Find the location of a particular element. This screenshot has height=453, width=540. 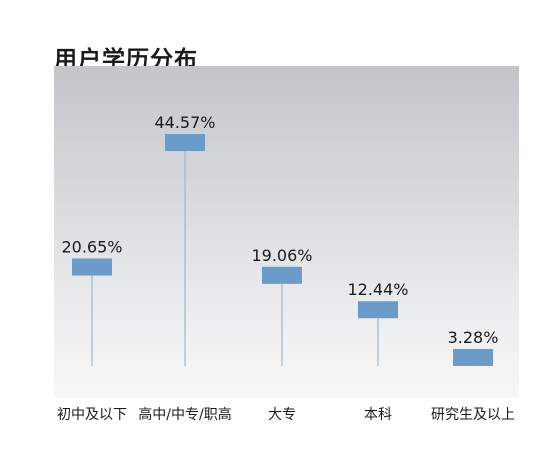

data-label: 12.44% is located at coordinates (377, 289).